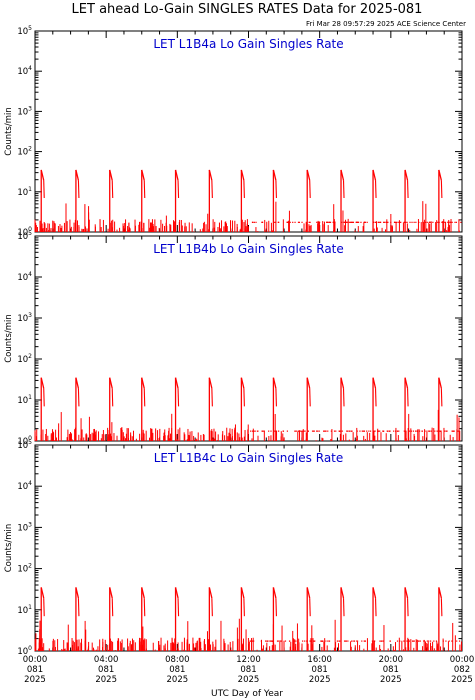 This screenshot has width=475, height=700. What do you see at coordinates (24, 236) in the screenshot?
I see `y-tick-label: 10⁵` at bounding box center [24, 236].